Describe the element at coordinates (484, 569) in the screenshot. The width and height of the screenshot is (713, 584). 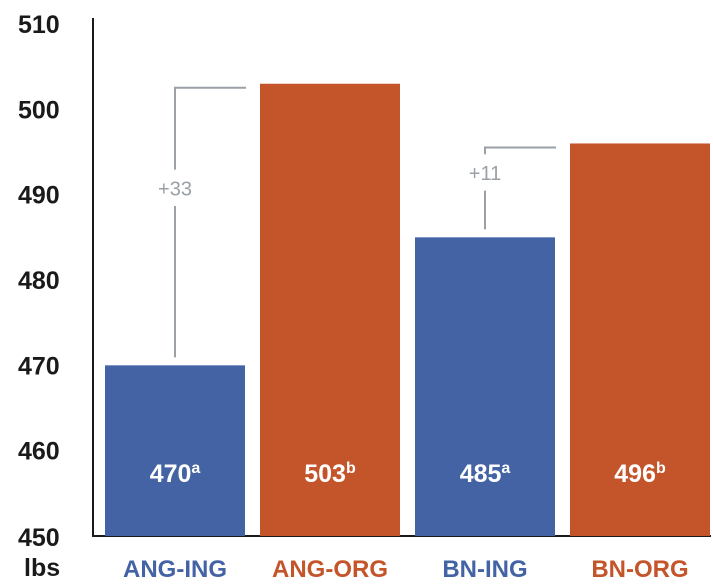
I see `category-label: BN-ING` at that location.